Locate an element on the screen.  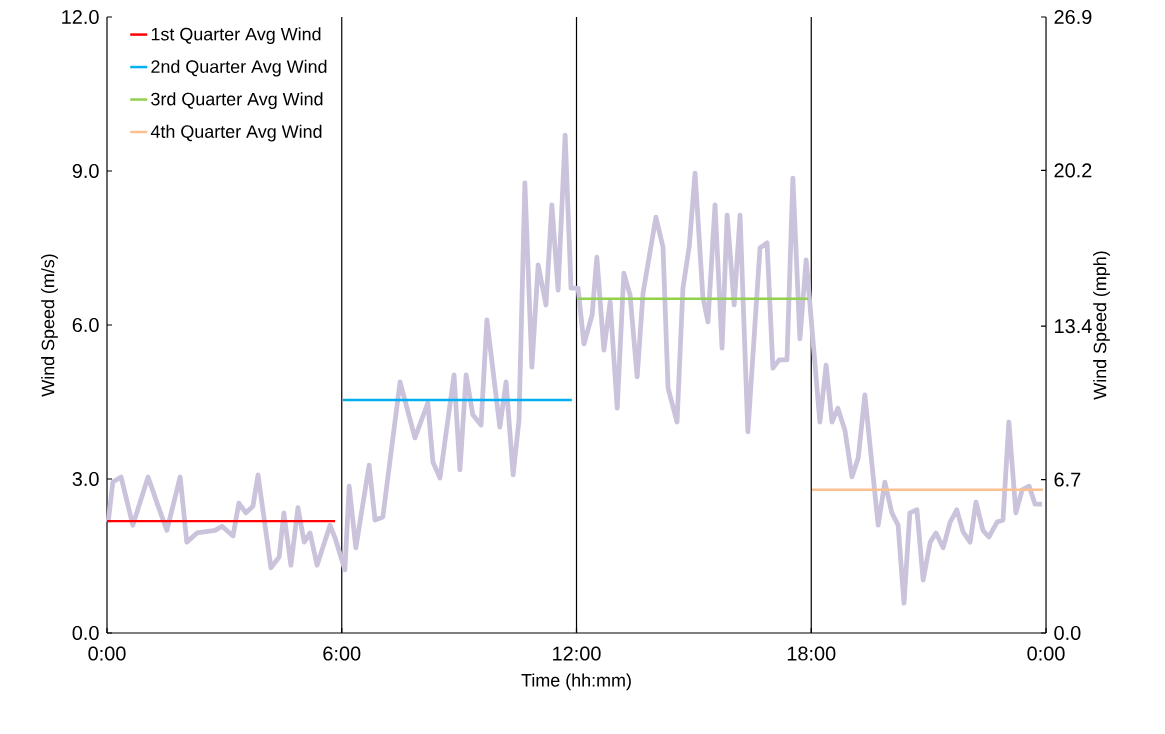
legend-label: 1st Quarter Avg Wind is located at coordinates (236, 36).